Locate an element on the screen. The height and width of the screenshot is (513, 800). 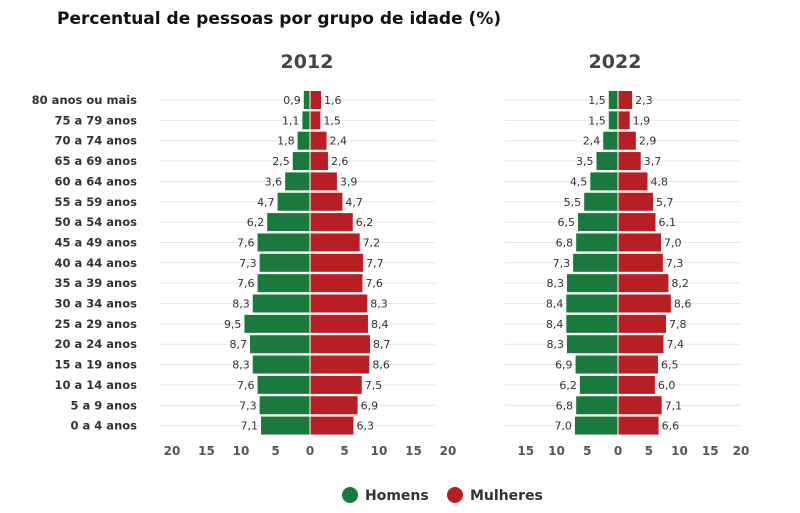
value-label-mulheres: 7,6 is located at coordinates (374, 283).